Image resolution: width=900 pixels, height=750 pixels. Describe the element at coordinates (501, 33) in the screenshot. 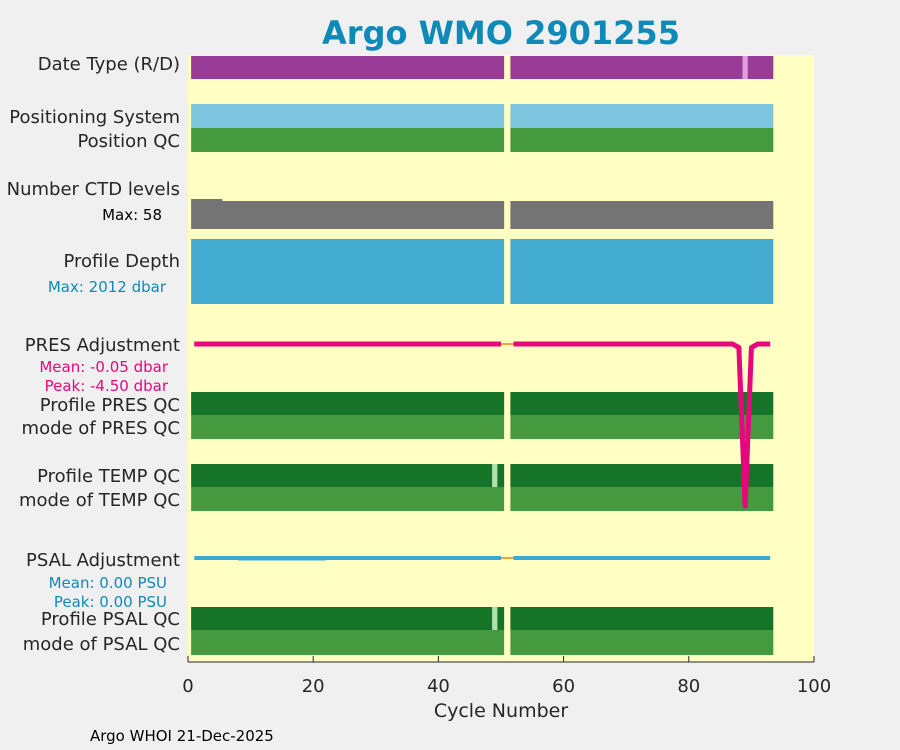

I see `chart-title: Argo WMO 2901255` at that location.